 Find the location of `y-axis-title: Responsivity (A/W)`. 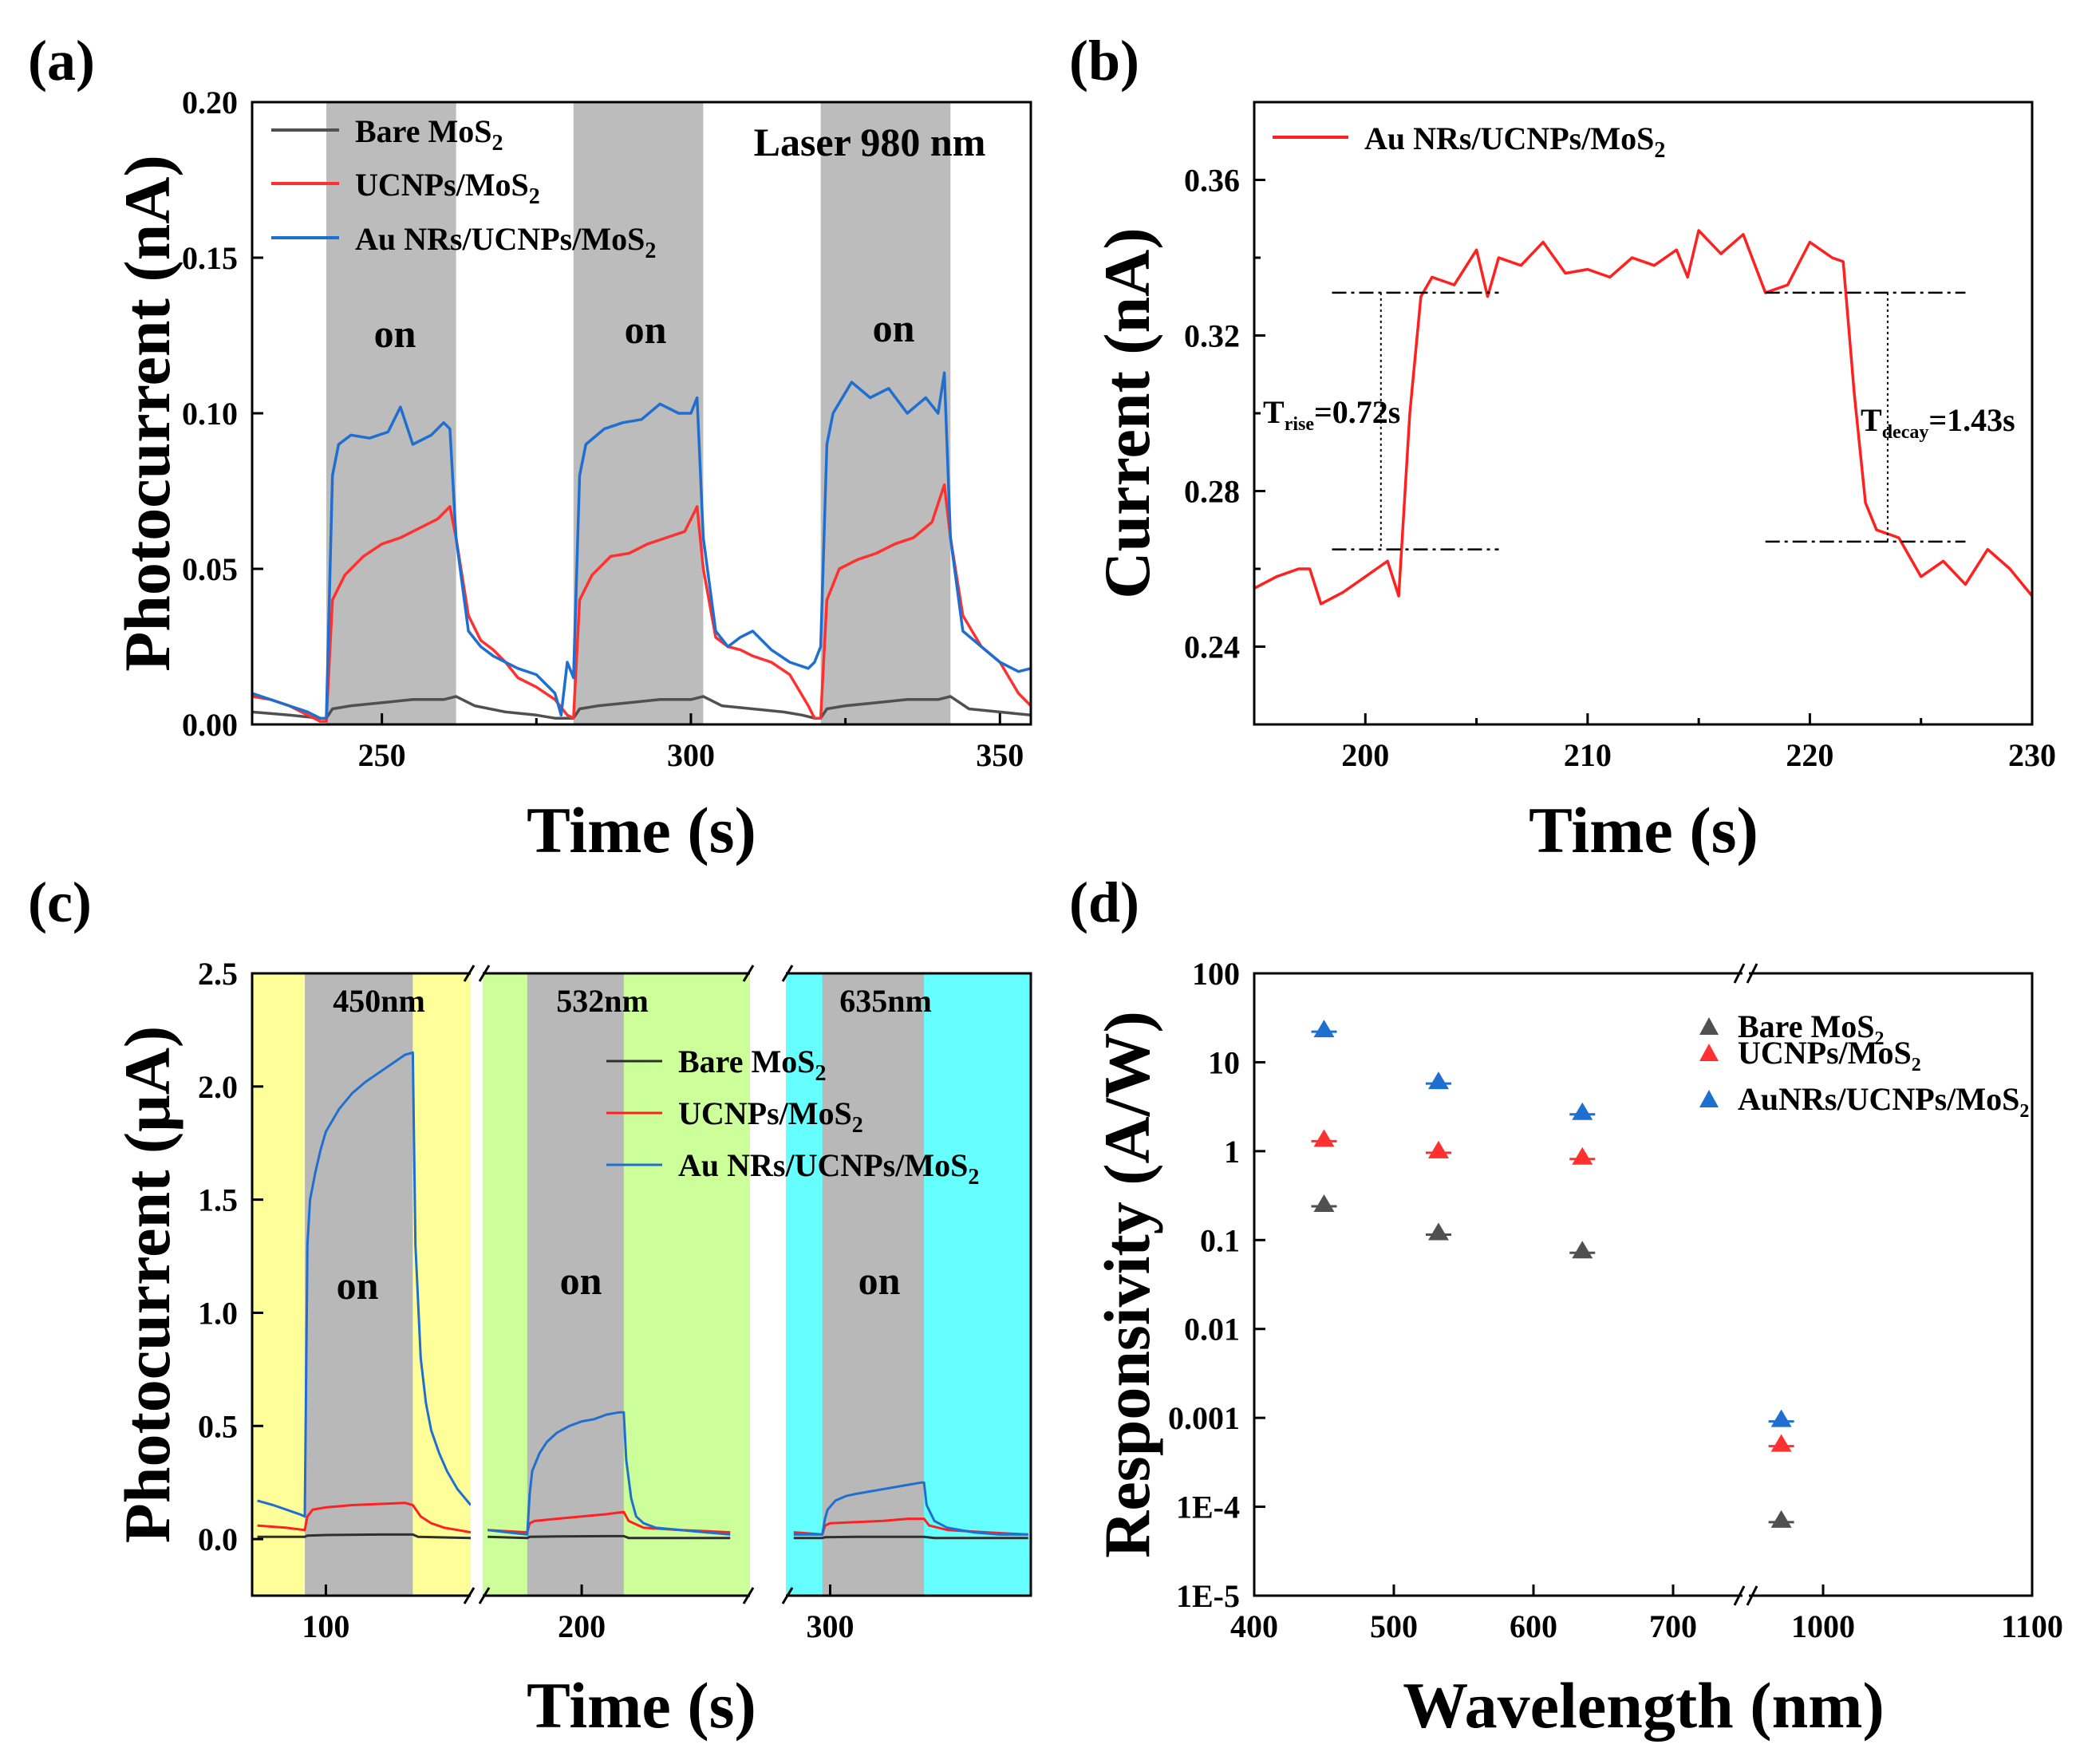

y-axis-title: Responsivity (A/W) is located at coordinates (1127, 1284).